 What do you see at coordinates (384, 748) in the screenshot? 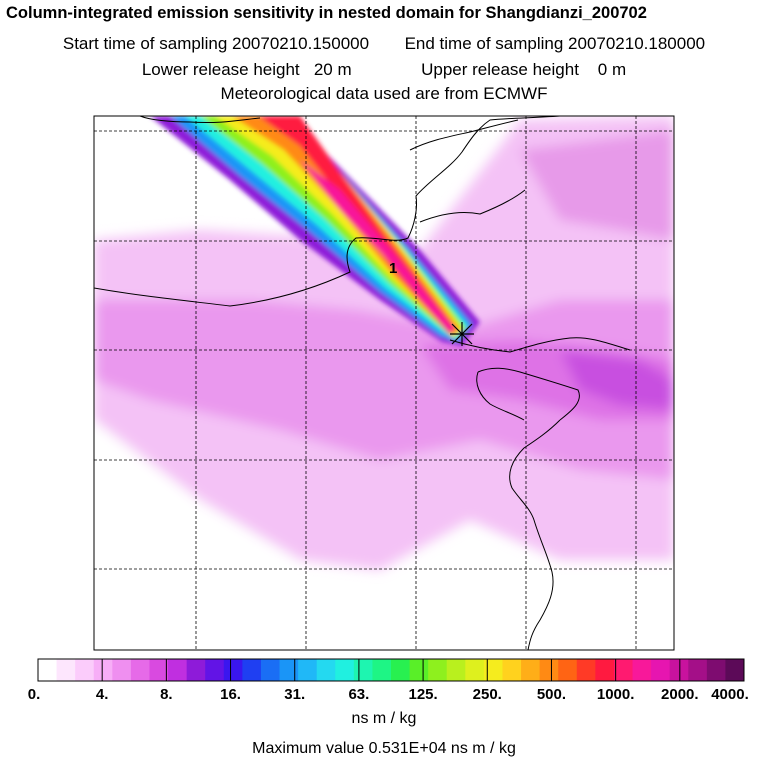
I see `maximum-value: Maximum value 0.531E+04 ns m / kg` at bounding box center [384, 748].